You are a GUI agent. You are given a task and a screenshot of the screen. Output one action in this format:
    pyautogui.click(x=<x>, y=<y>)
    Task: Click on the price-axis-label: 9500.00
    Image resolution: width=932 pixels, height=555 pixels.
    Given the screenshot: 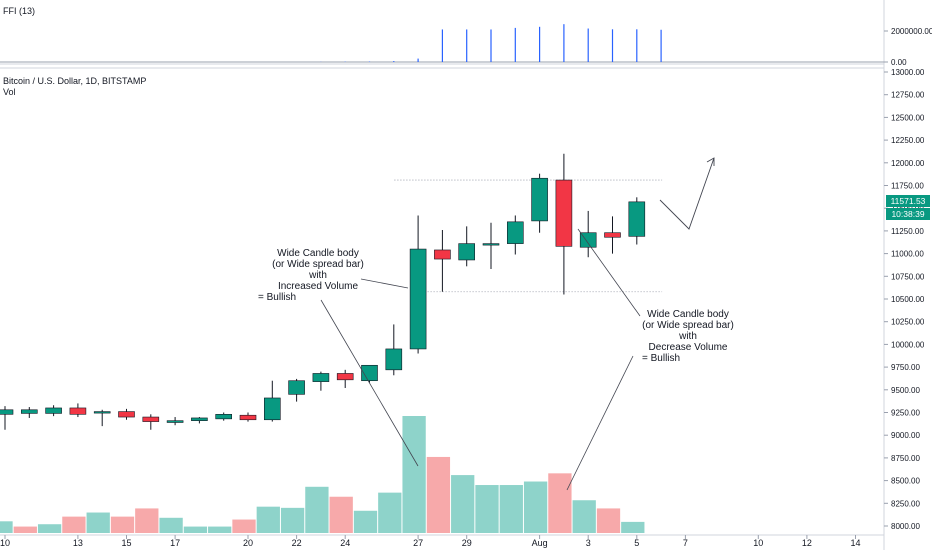 What is the action you would take?
    pyautogui.click(x=905, y=390)
    